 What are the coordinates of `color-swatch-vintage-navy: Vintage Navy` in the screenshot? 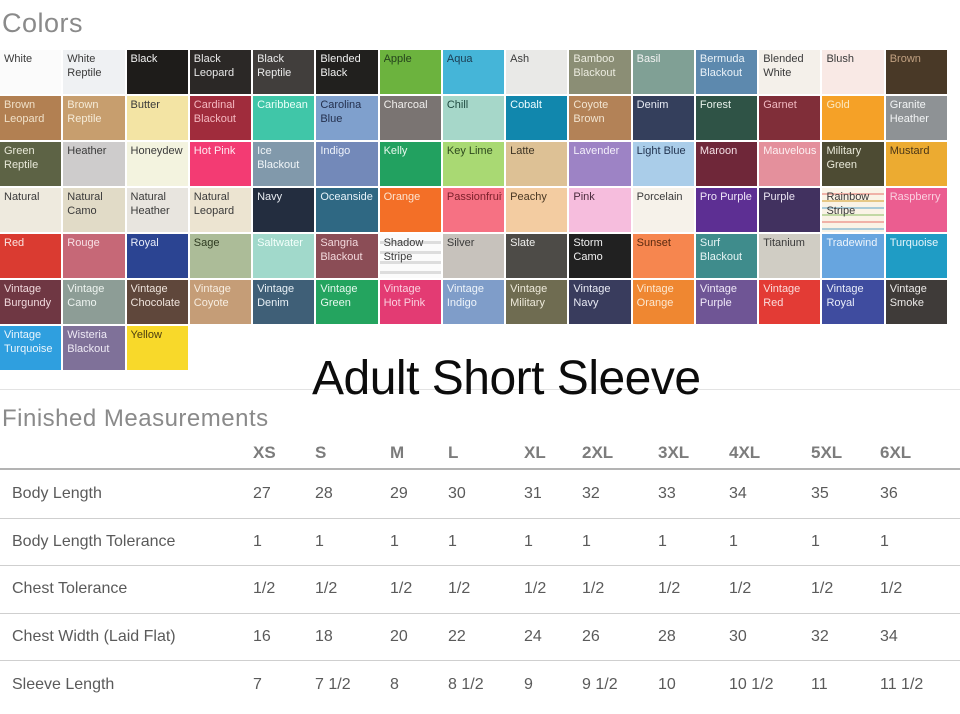 It's located at (600, 302).